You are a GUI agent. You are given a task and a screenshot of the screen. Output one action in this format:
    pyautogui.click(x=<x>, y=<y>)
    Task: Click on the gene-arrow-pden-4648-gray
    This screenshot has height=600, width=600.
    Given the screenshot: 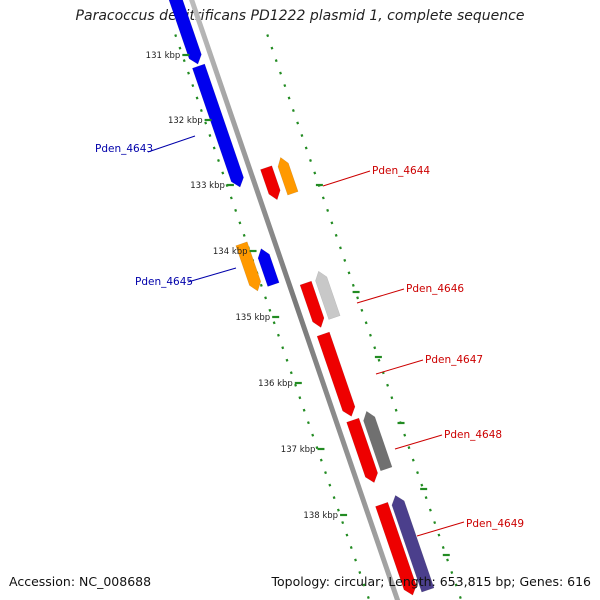 What is the action you would take?
    pyautogui.click(x=378, y=441)
    